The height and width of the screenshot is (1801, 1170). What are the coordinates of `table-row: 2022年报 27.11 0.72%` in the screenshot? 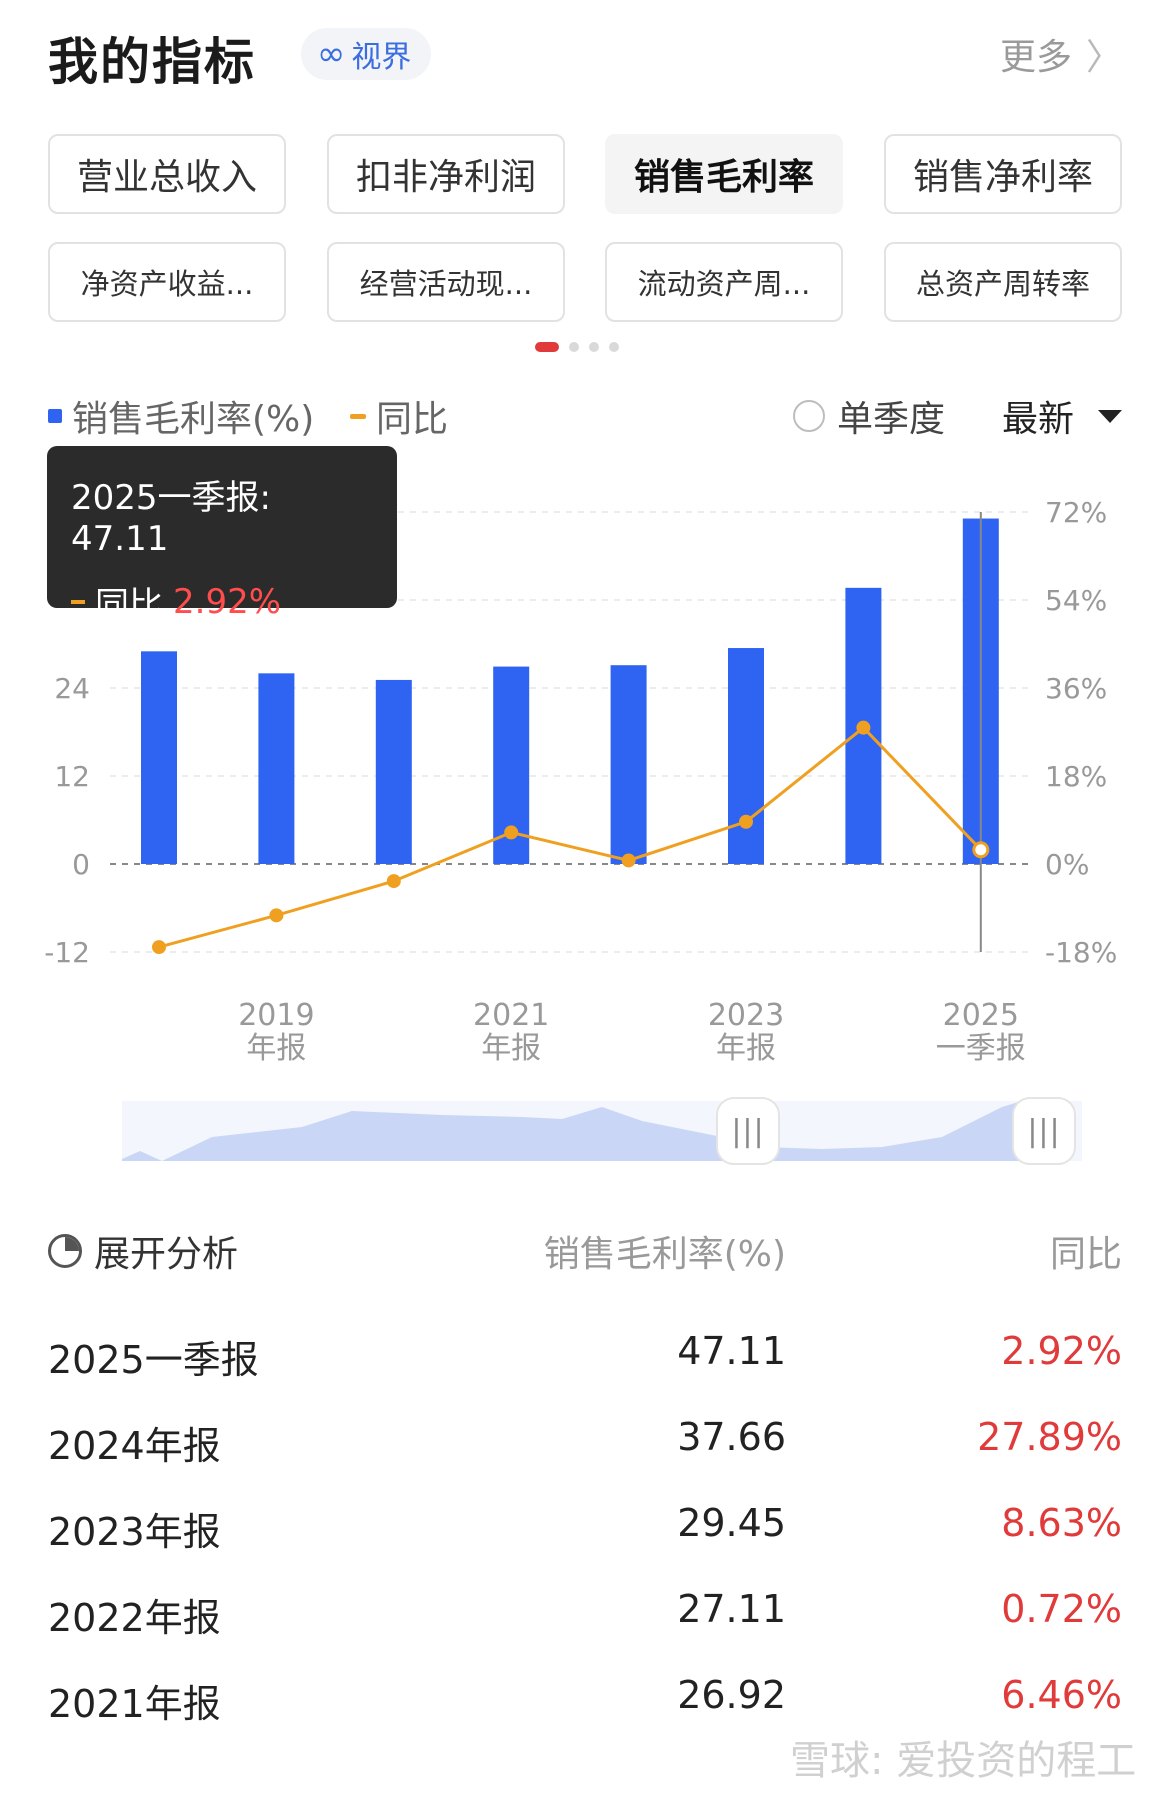 It's located at (585, 1617).